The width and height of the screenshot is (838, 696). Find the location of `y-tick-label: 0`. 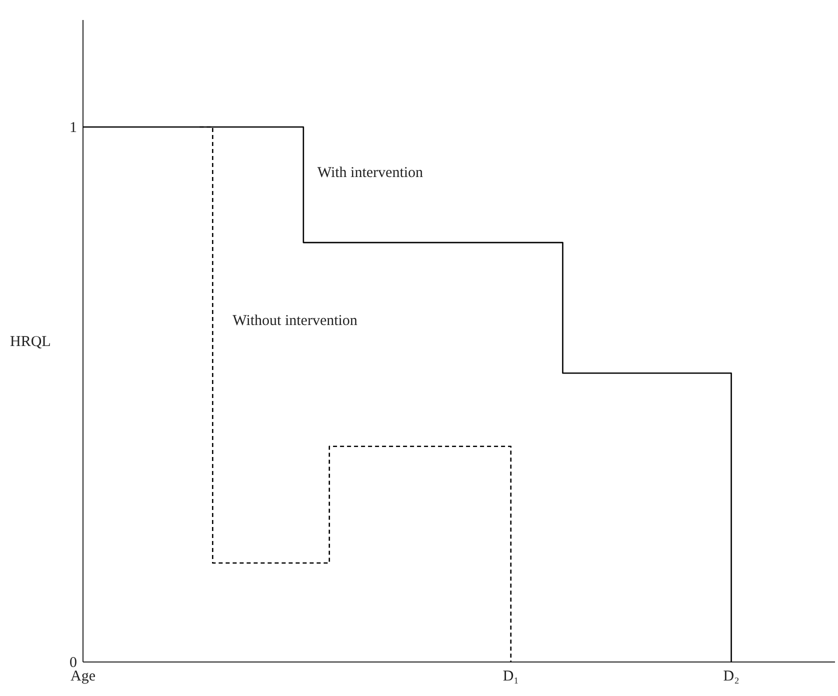

y-tick-label: 0 is located at coordinates (73, 662).